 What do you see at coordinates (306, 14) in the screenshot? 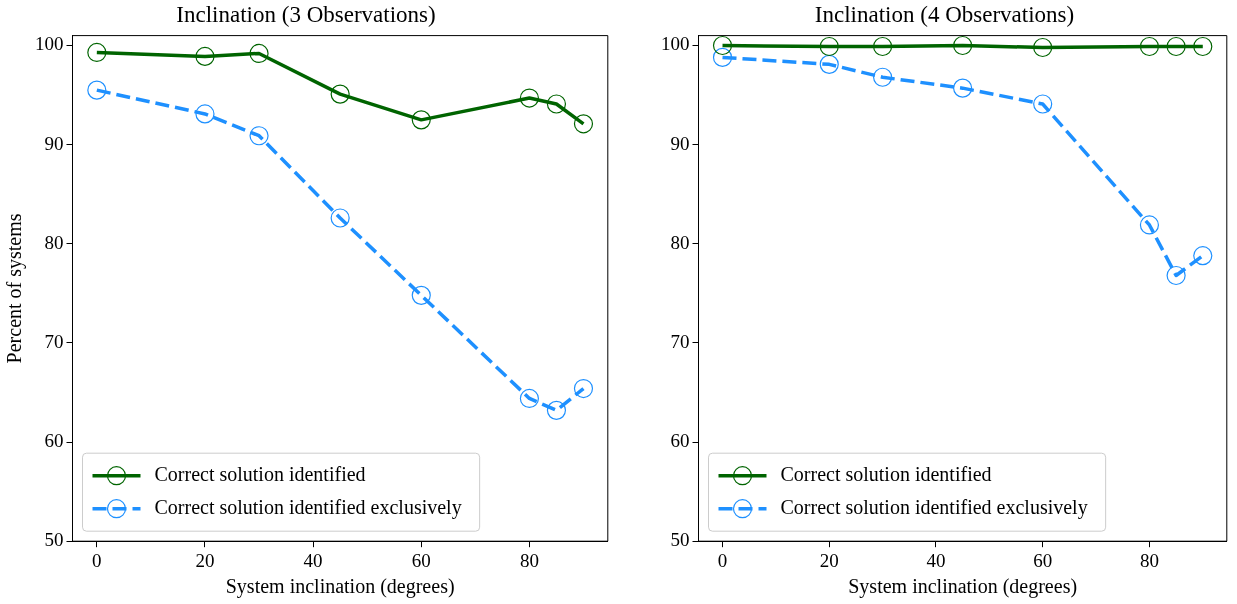
I see `chart-title: Inclination (3 Observations)` at bounding box center [306, 14].